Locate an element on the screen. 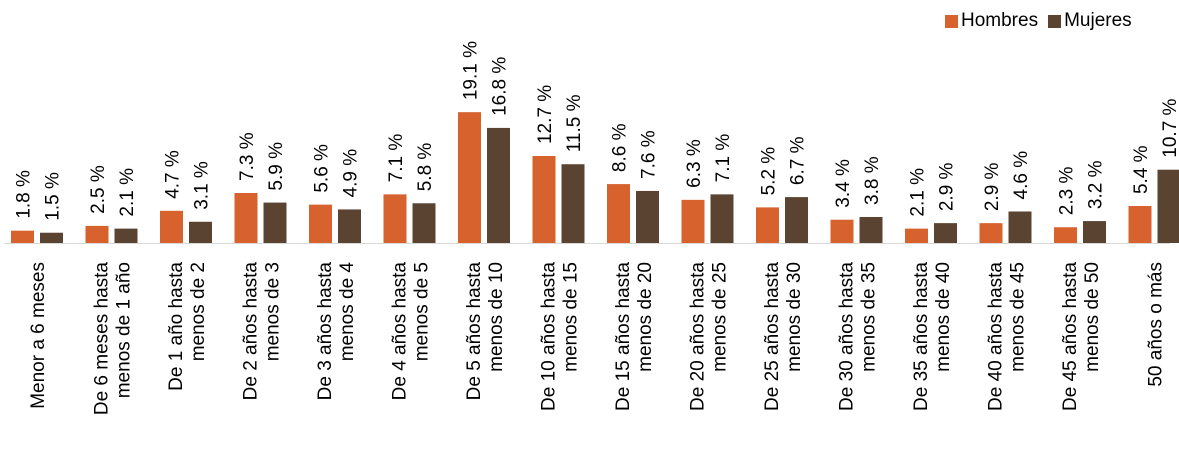 Image resolution: width=1179 pixels, height=460 pixels. category-label-13-0: De 40 años hasta is located at coordinates (996, 336).